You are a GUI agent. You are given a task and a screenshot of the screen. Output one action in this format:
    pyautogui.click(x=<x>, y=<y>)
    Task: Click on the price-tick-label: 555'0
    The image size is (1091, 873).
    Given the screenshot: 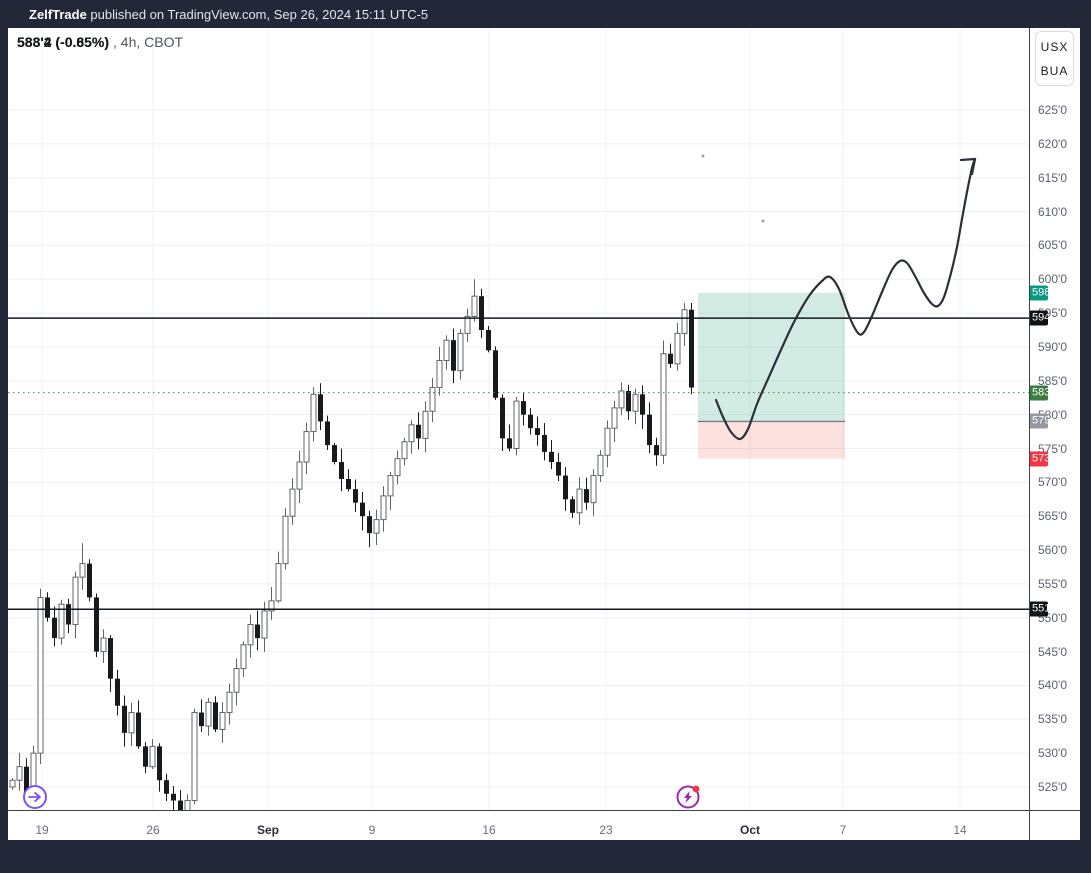 What is the action you would take?
    pyautogui.click(x=1052, y=583)
    